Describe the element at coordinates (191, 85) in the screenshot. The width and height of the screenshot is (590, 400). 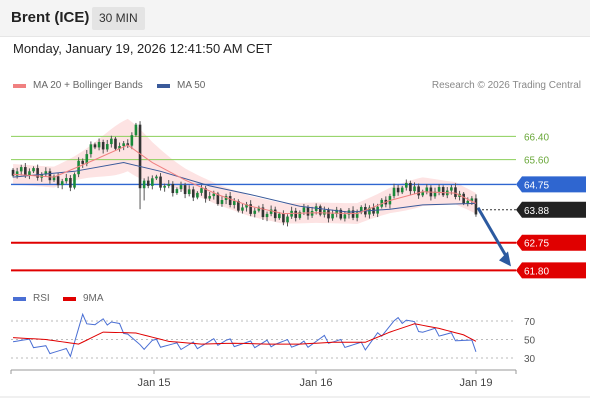
I see `legend-ma50-label: MA 50` at that location.